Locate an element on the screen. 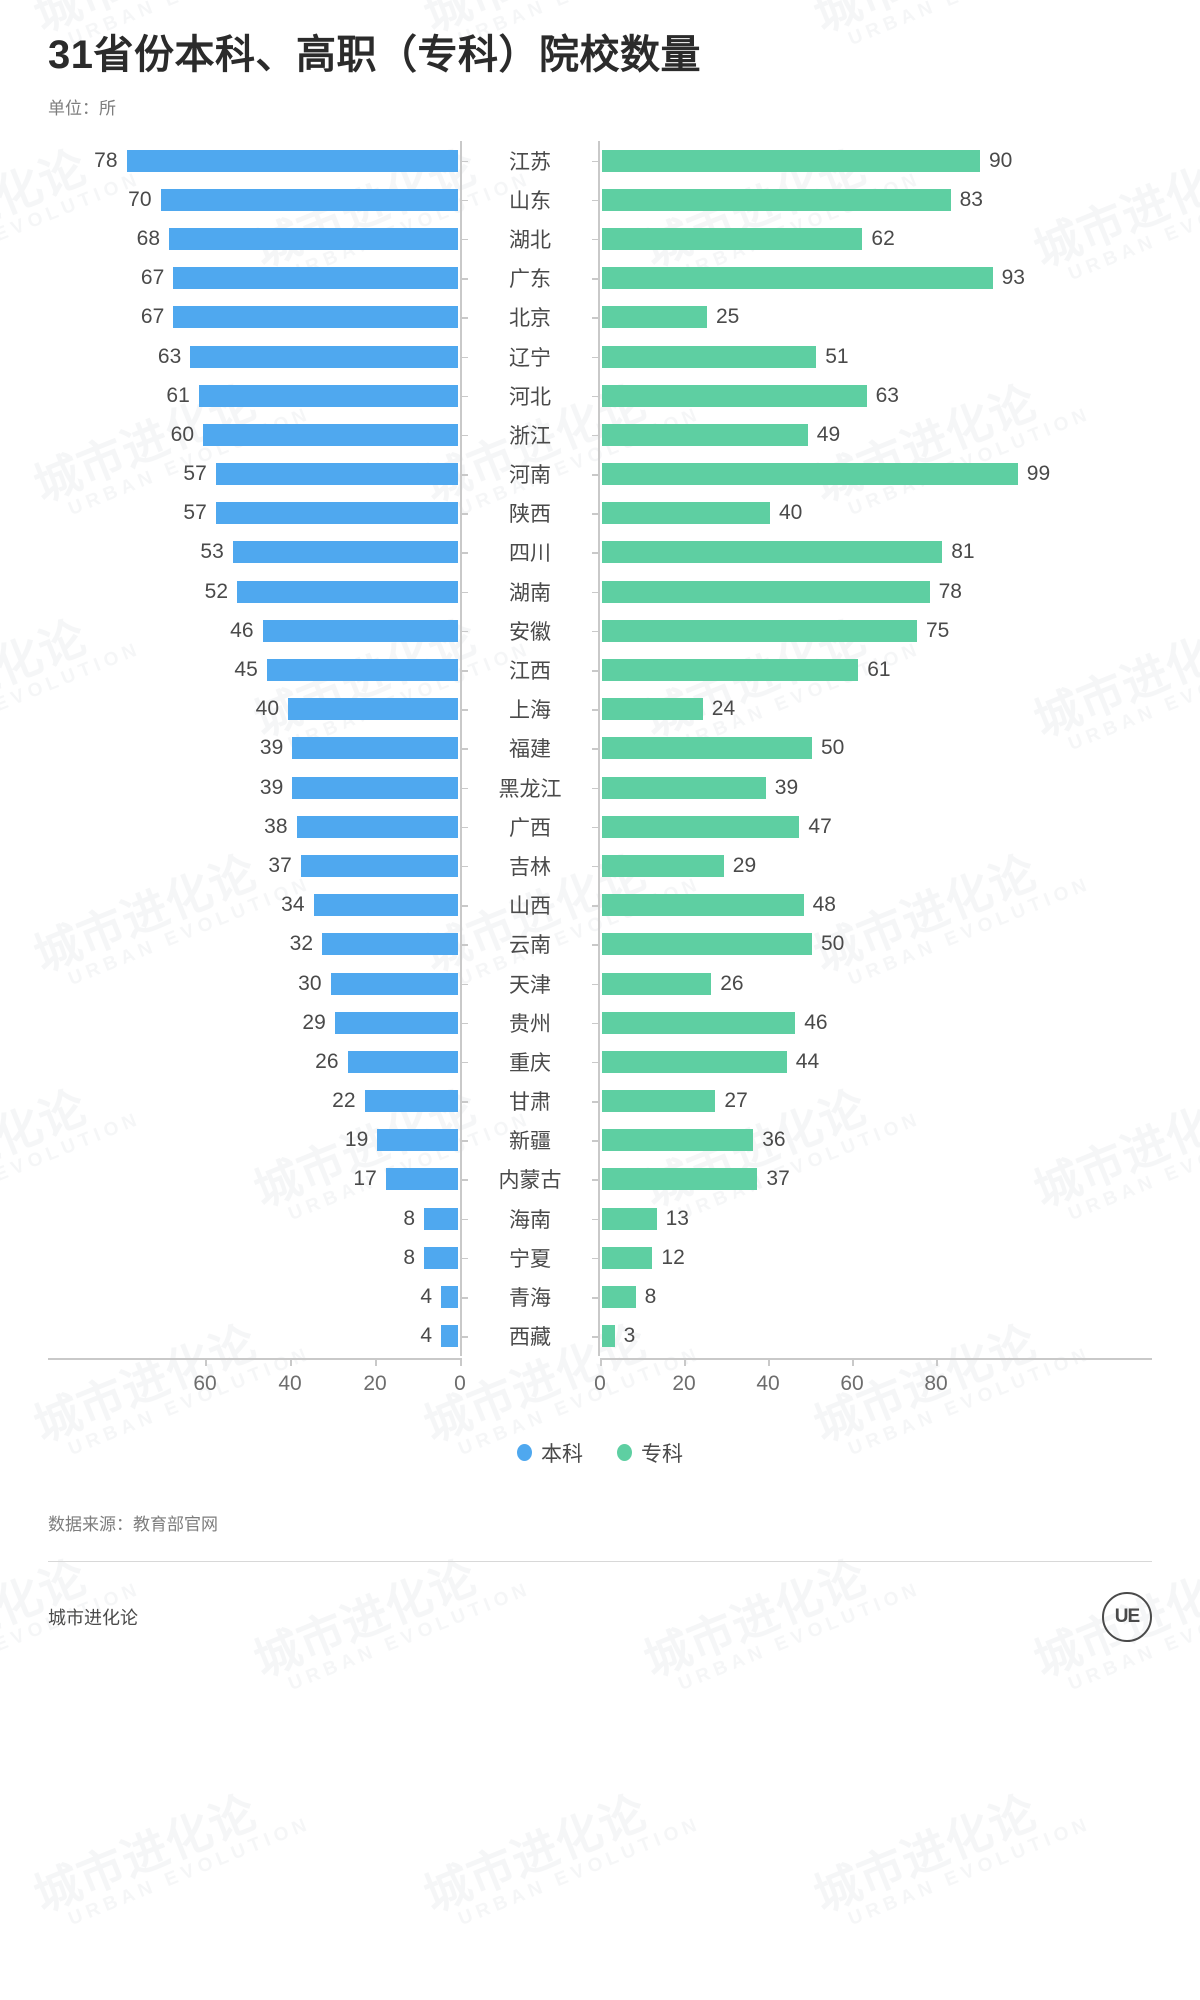  chart-row: 34 山西 48 is located at coordinates (600, 905).